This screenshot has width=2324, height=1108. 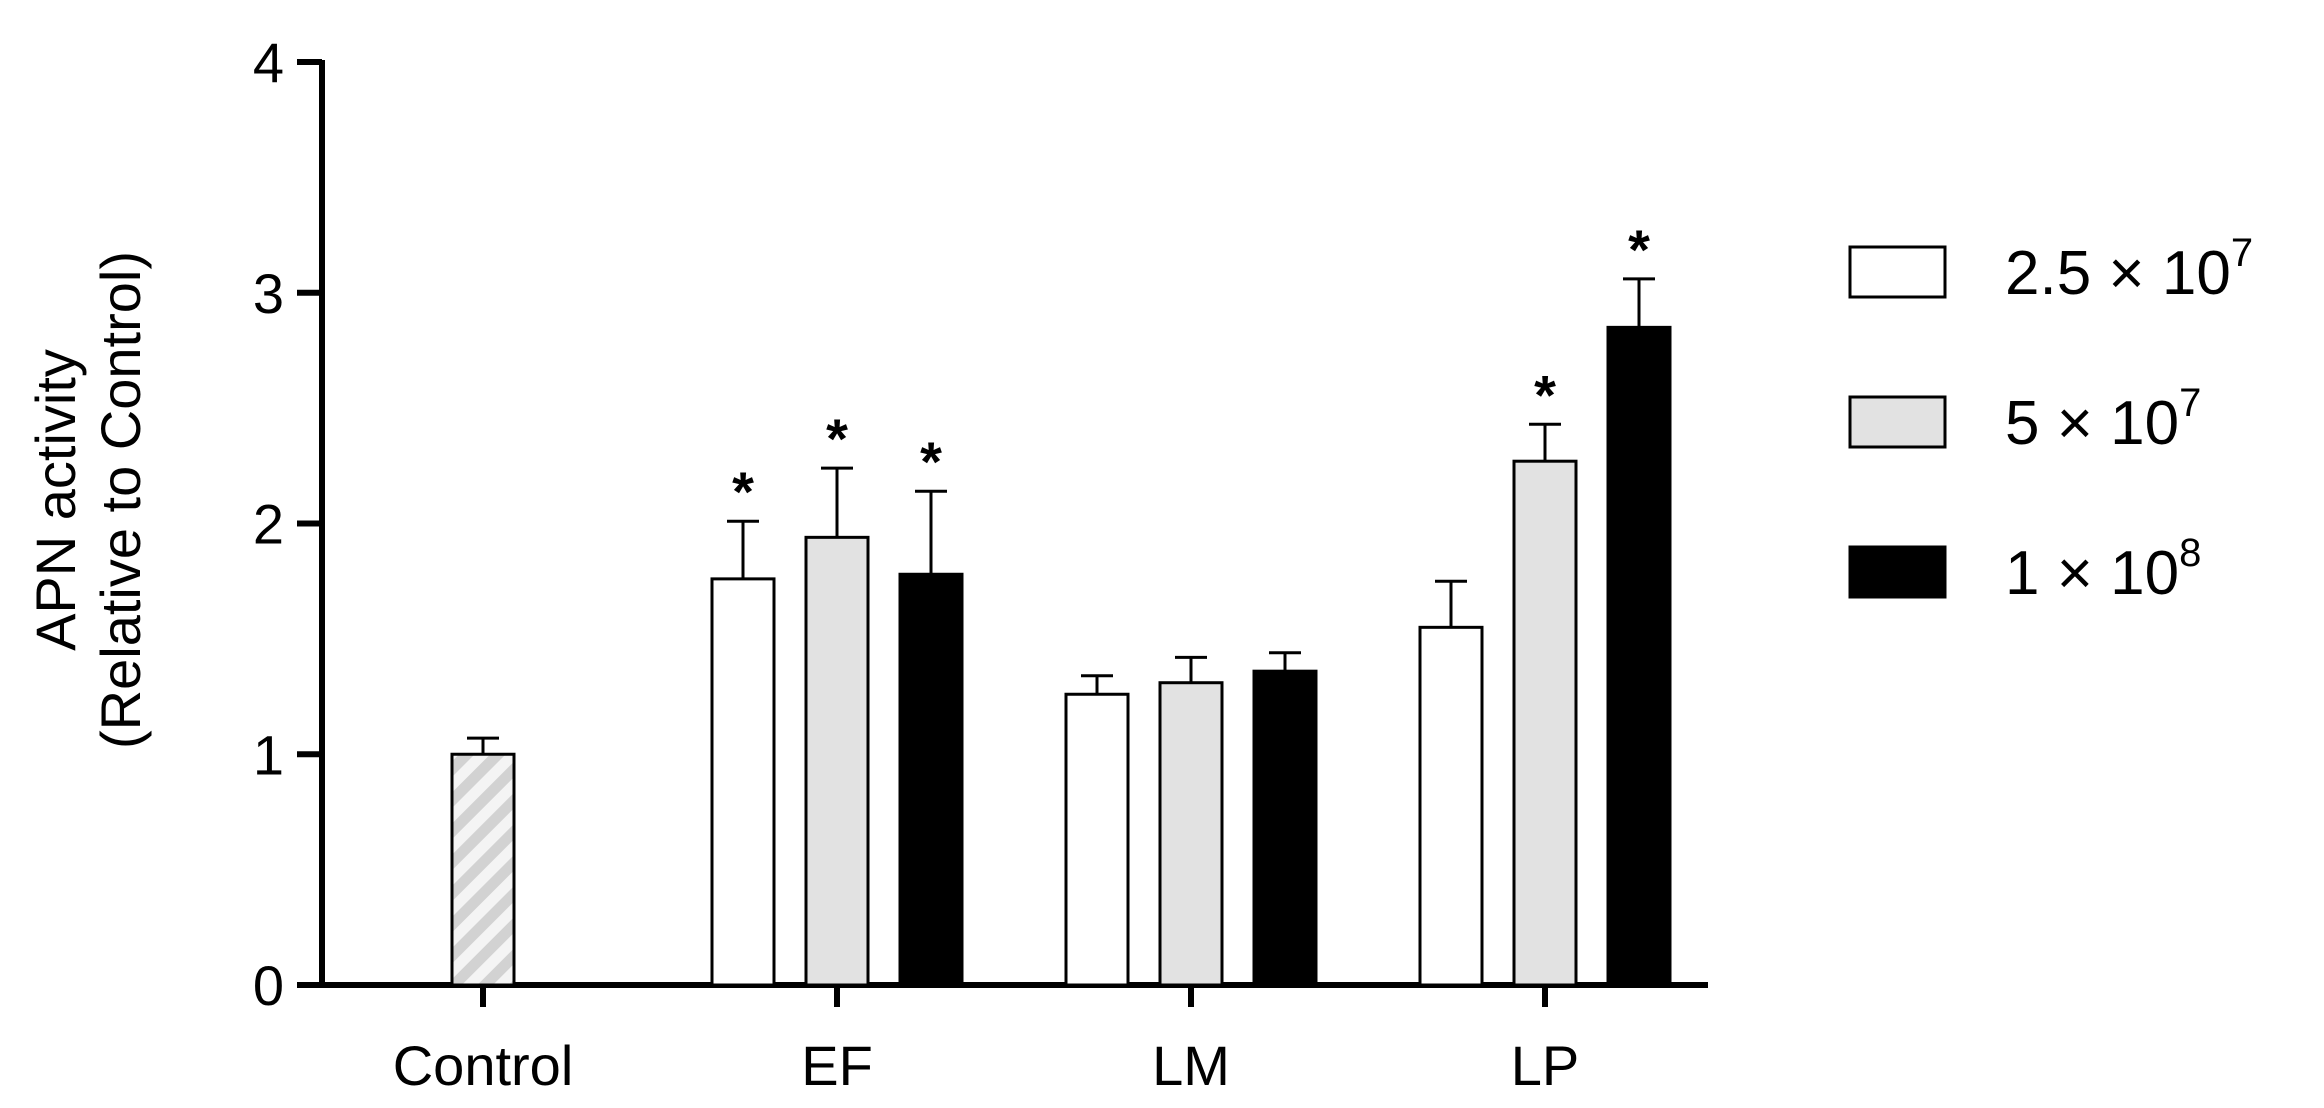 I want to click on y-tick-label: 2, so click(x=268, y=524).